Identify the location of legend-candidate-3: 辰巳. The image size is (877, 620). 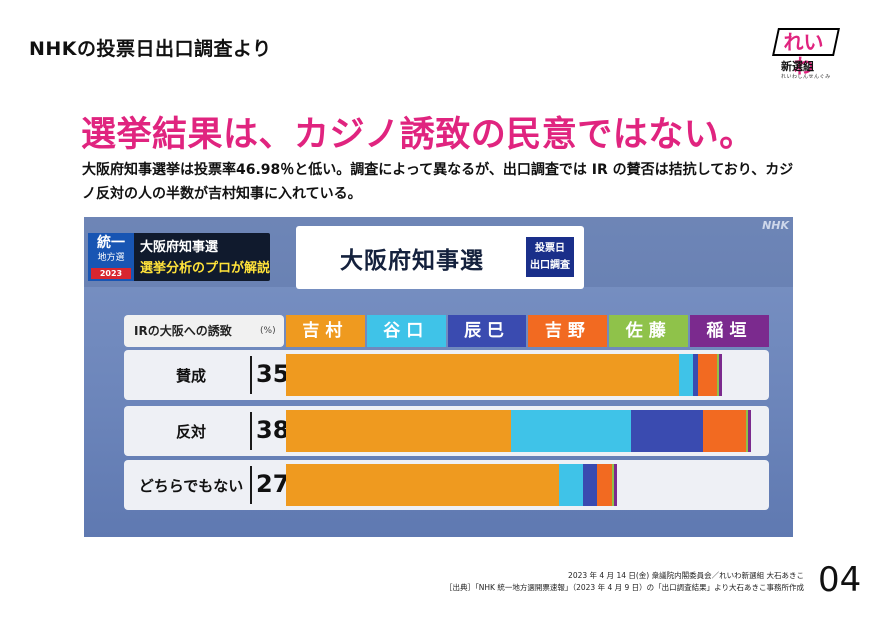
(487, 331).